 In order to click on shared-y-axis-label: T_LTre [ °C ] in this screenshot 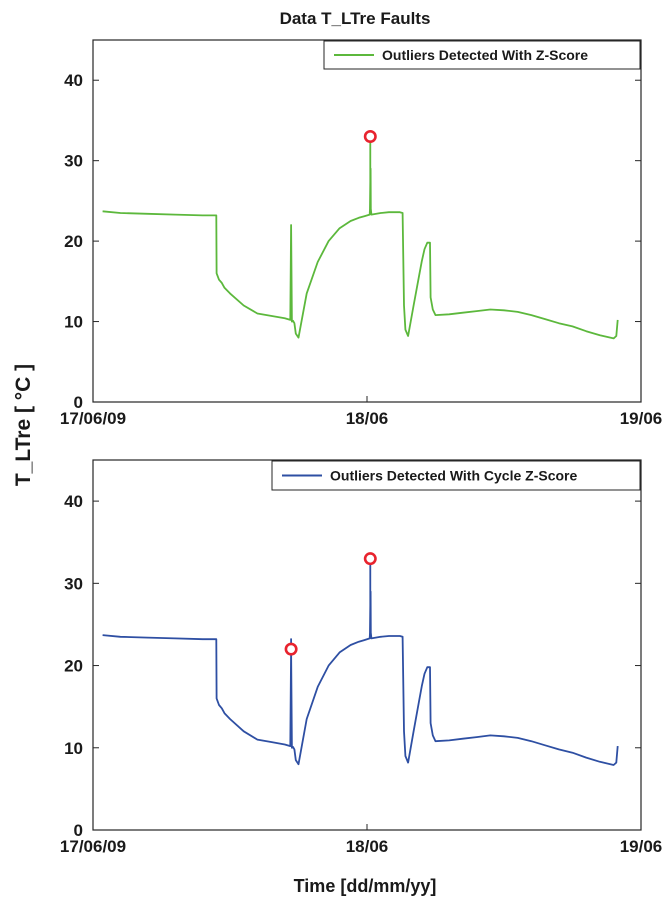, I will do `click(23, 425)`.